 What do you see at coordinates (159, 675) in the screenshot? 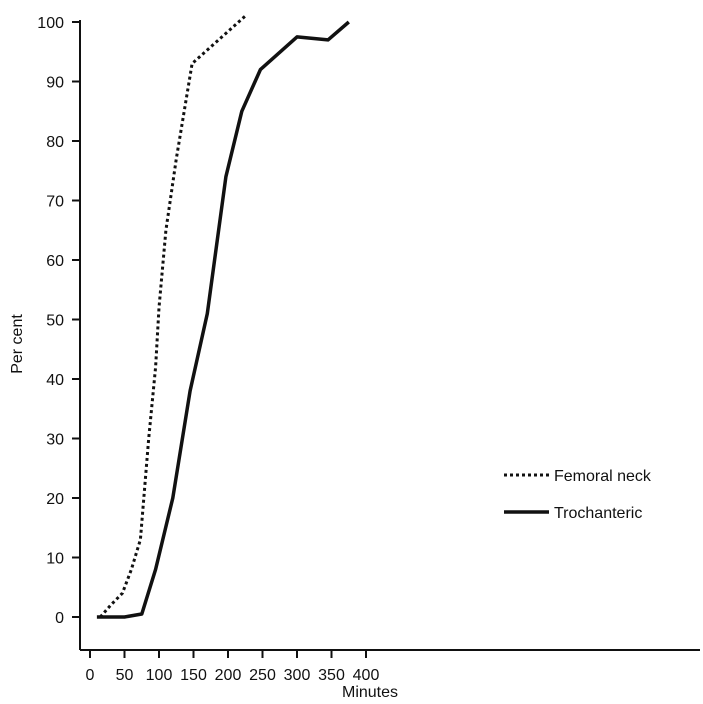
I see `x-tick-label: 100` at bounding box center [159, 675].